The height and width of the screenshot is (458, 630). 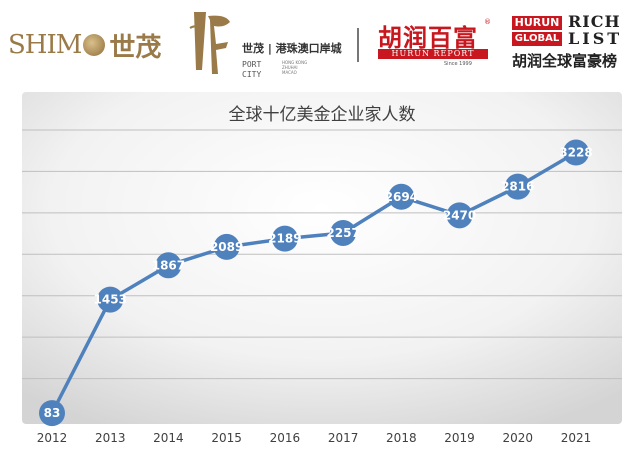 What do you see at coordinates (314, 438) in the screenshot?
I see `x-tick-labels: 2012 2013 2014 2015 2016 2017 2018 2019 2020 2021` at bounding box center [314, 438].